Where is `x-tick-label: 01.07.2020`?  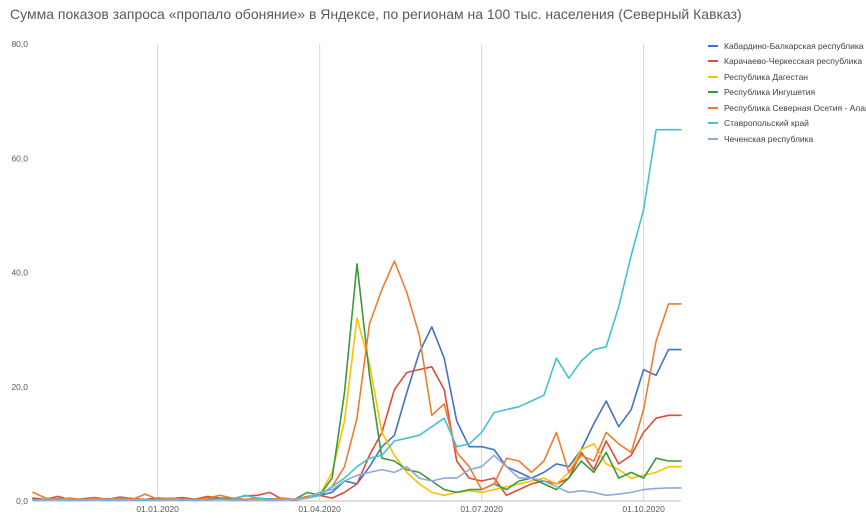
x-tick-label: 01.07.2020 is located at coordinates (481, 509).